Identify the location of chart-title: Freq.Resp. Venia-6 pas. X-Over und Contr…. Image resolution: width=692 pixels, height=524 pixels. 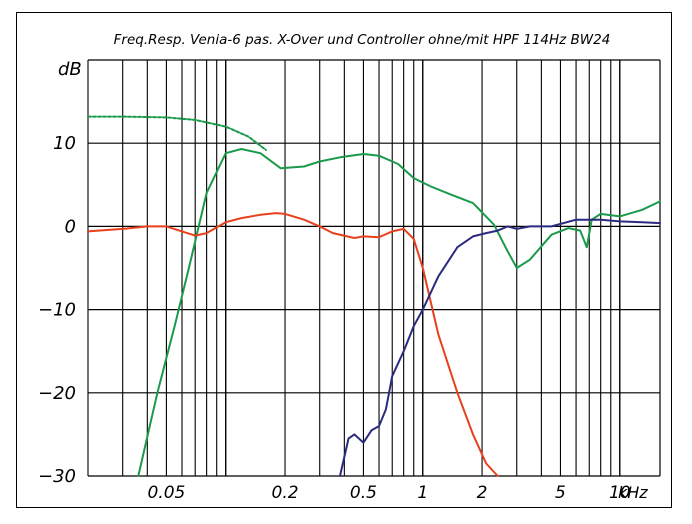
(362, 40).